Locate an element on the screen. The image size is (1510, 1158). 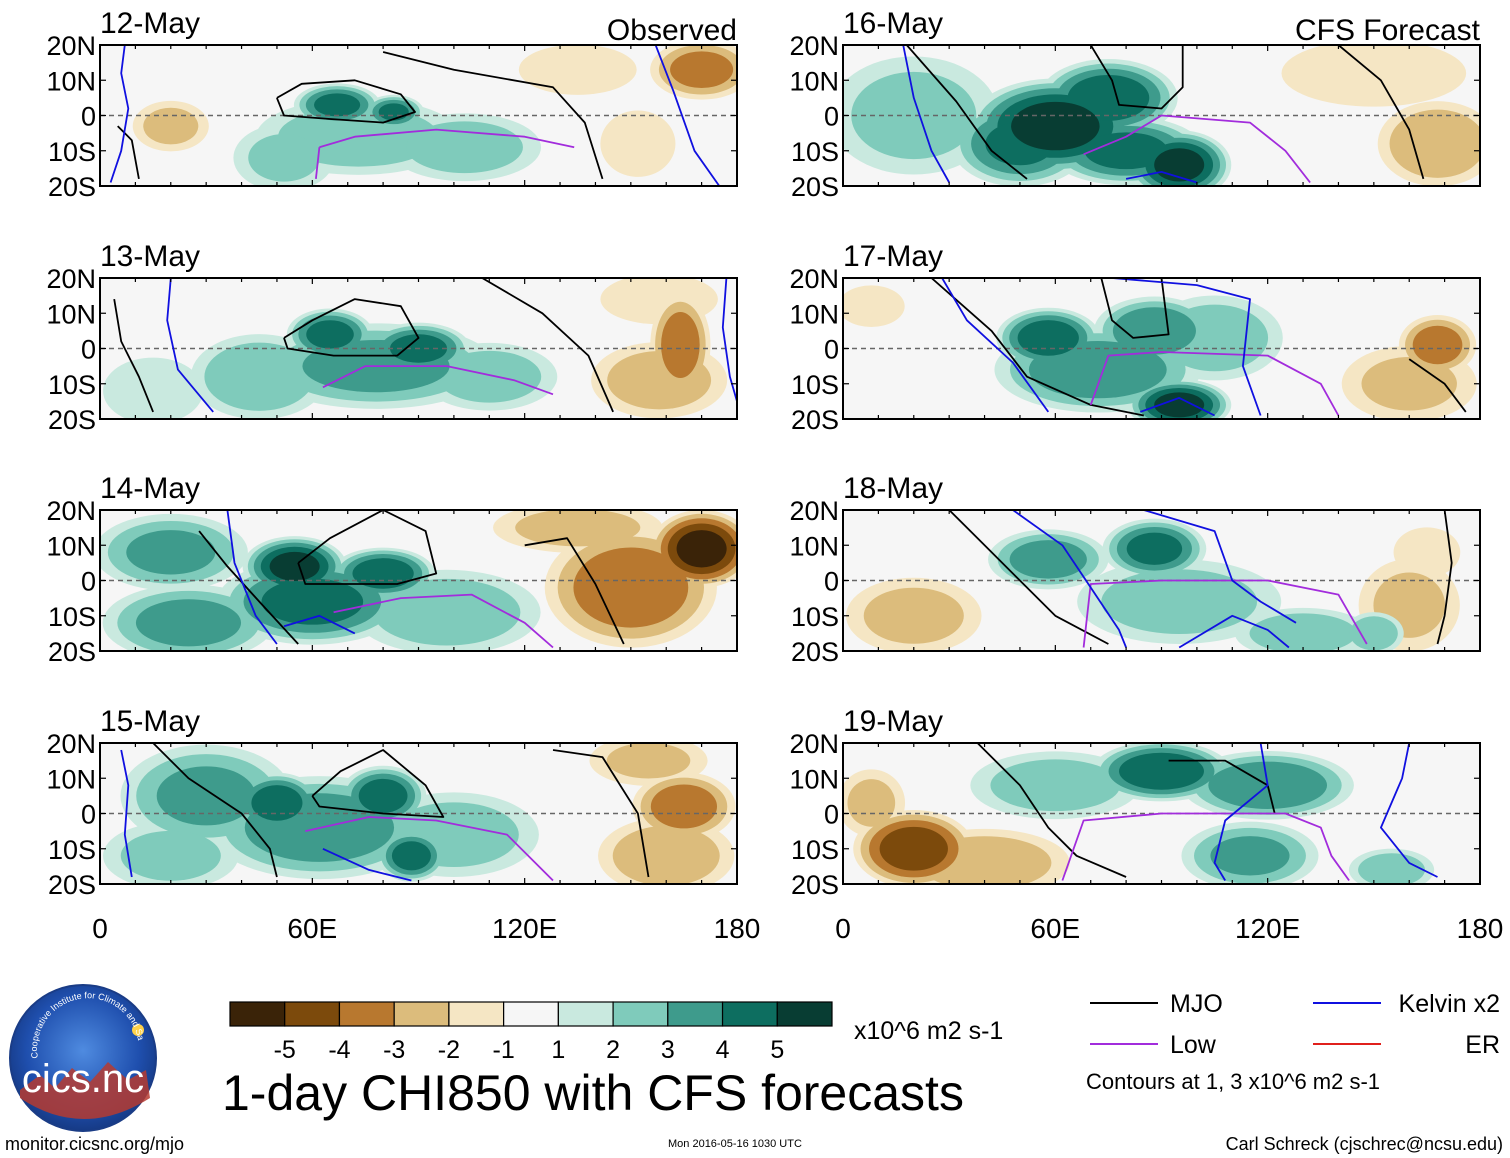
panel-date: 14-May is located at coordinates (150, 488).